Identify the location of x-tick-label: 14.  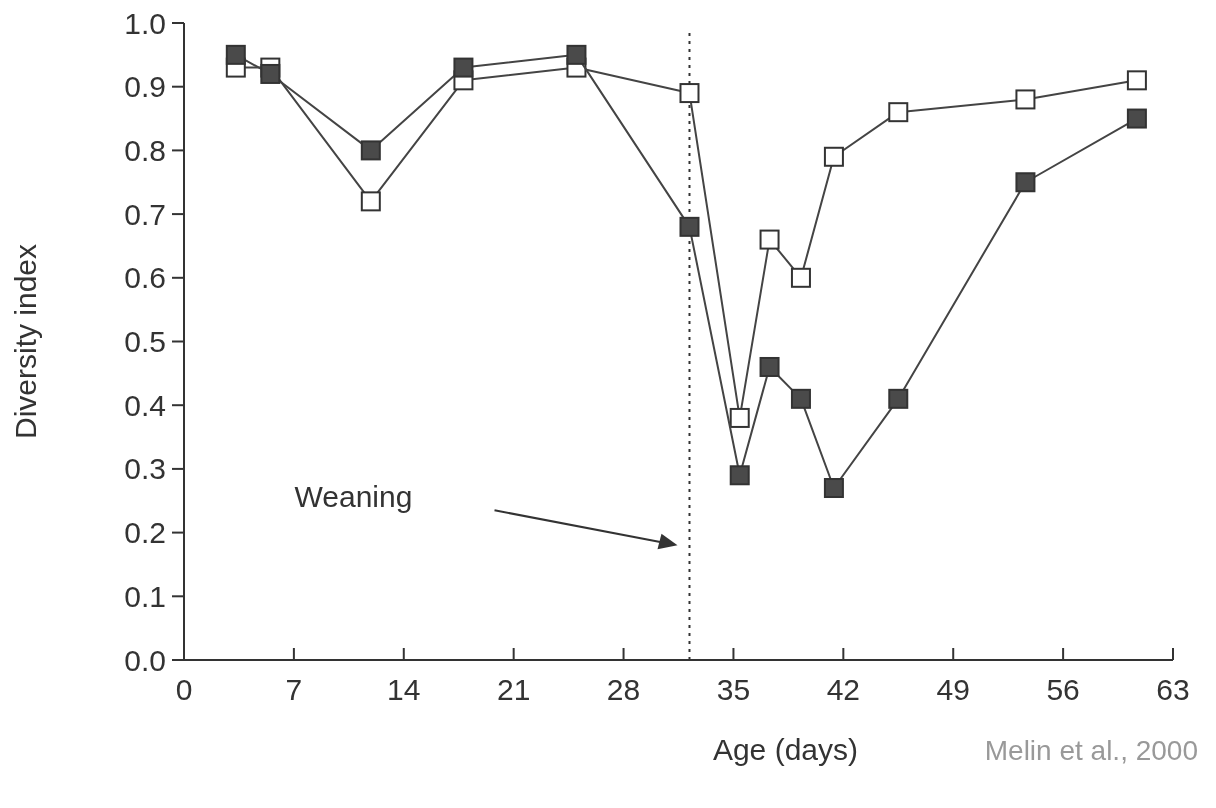
(404, 689).